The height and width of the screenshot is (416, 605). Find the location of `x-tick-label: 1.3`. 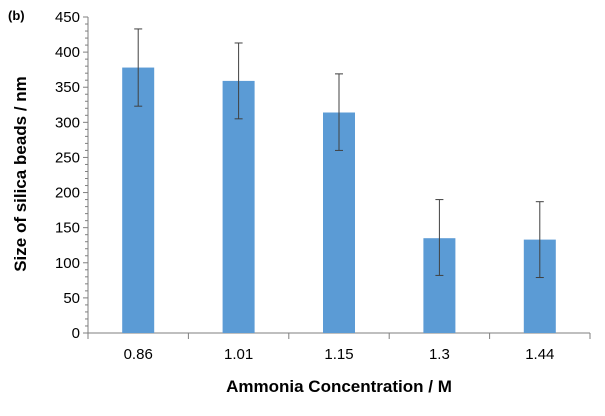

x-tick-label: 1.3 is located at coordinates (439, 354).